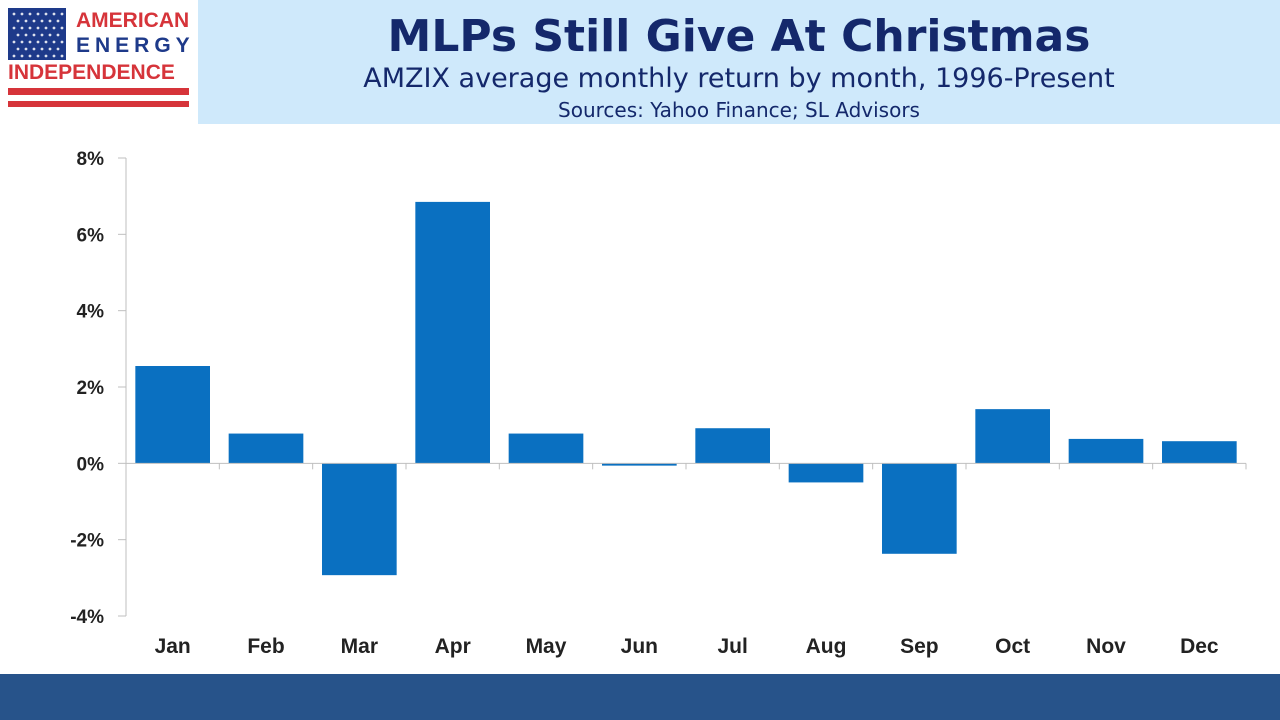 The height and width of the screenshot is (720, 1280). I want to click on logo-line-american: AMERICAN, so click(132, 20).